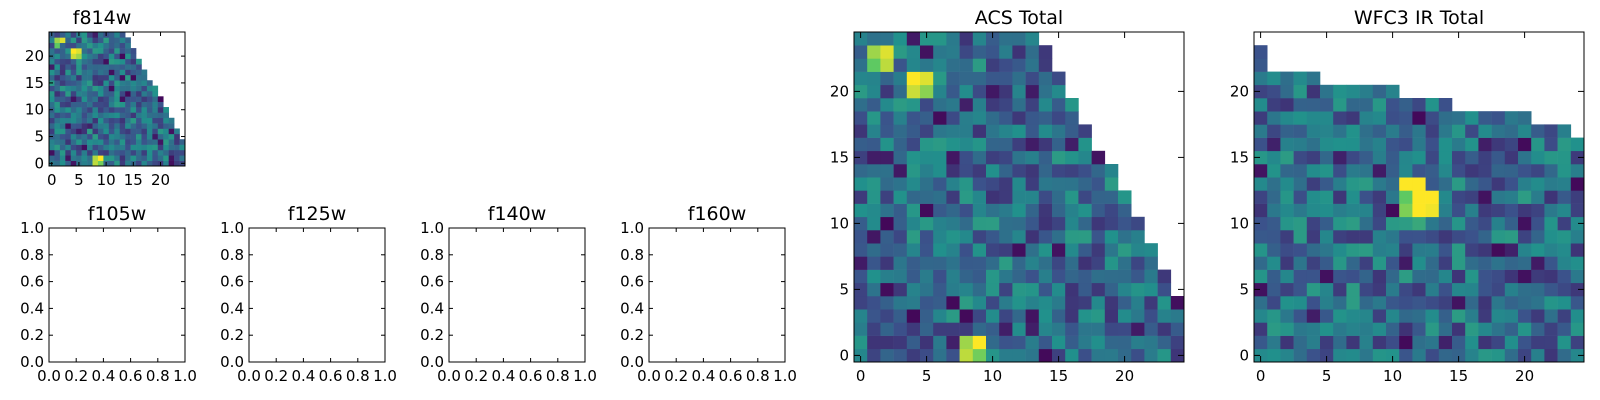  Describe the element at coordinates (432, 228) in the screenshot. I see `y-tick-label: 1.0` at that location.